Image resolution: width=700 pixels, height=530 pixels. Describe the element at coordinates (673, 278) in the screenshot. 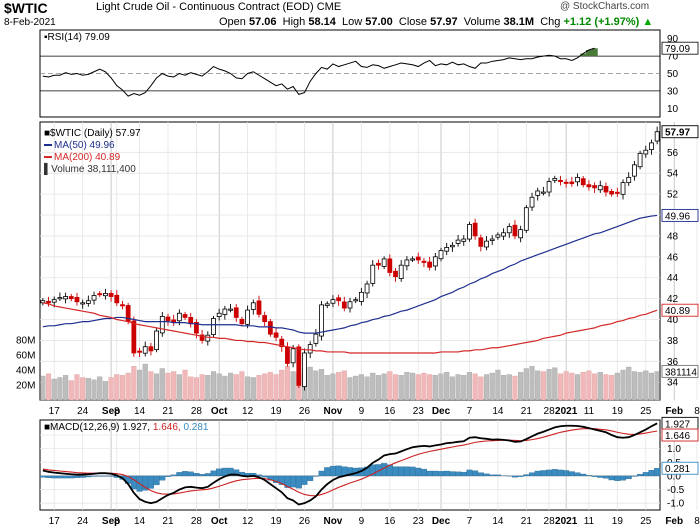

I see `price-tick-label: 44` at that location.